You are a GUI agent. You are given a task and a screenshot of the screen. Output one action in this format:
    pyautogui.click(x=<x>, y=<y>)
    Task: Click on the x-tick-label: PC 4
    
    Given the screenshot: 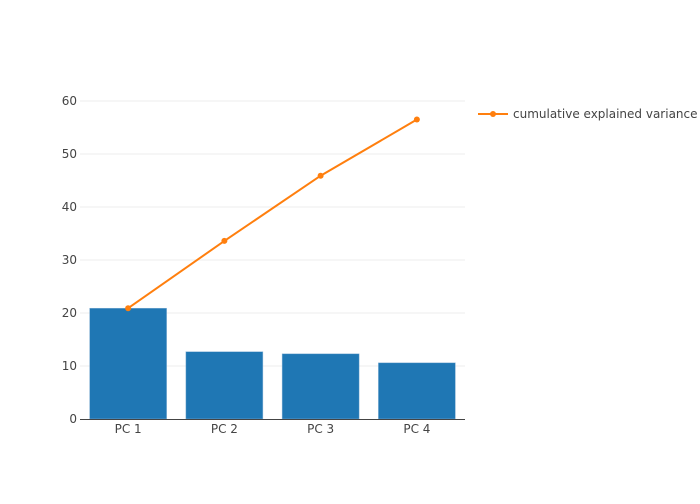 What is the action you would take?
    pyautogui.click(x=416, y=429)
    